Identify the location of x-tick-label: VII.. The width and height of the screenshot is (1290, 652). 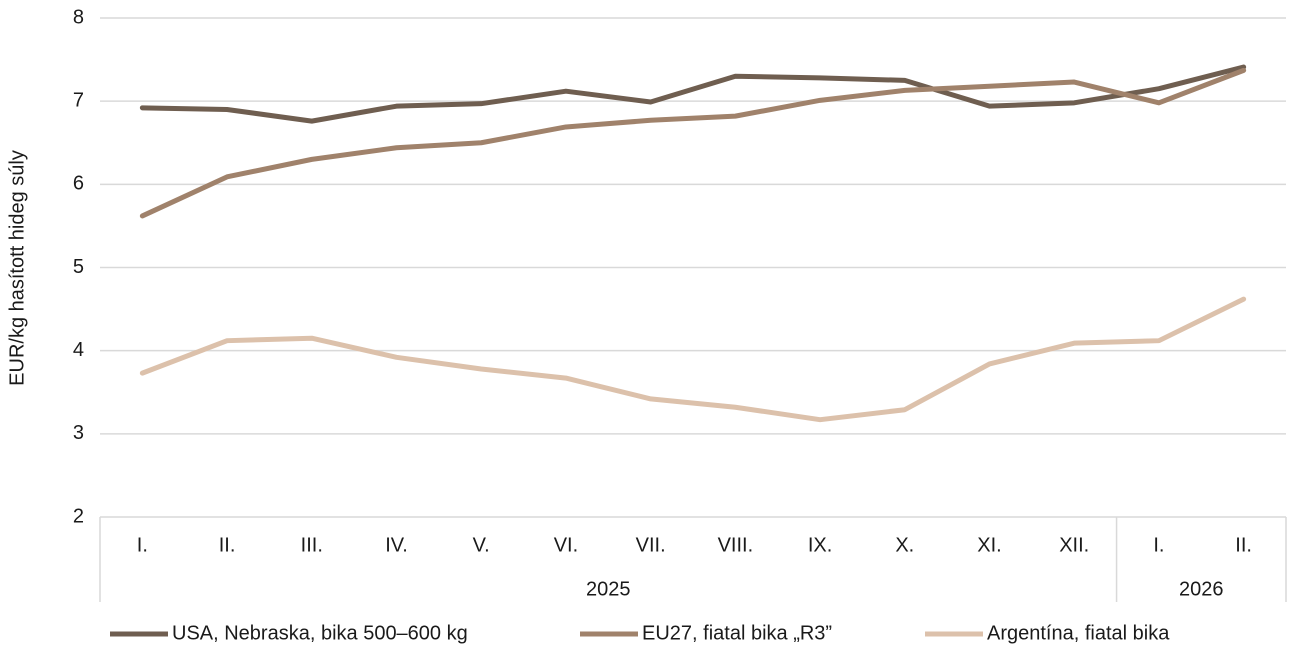
(651, 545).